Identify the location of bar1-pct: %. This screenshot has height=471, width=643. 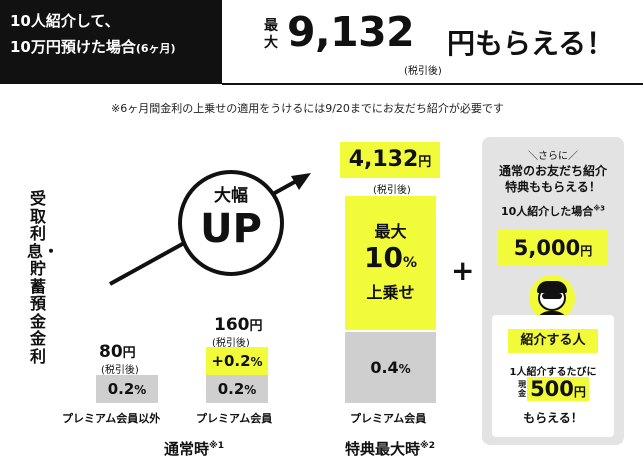
(140, 390).